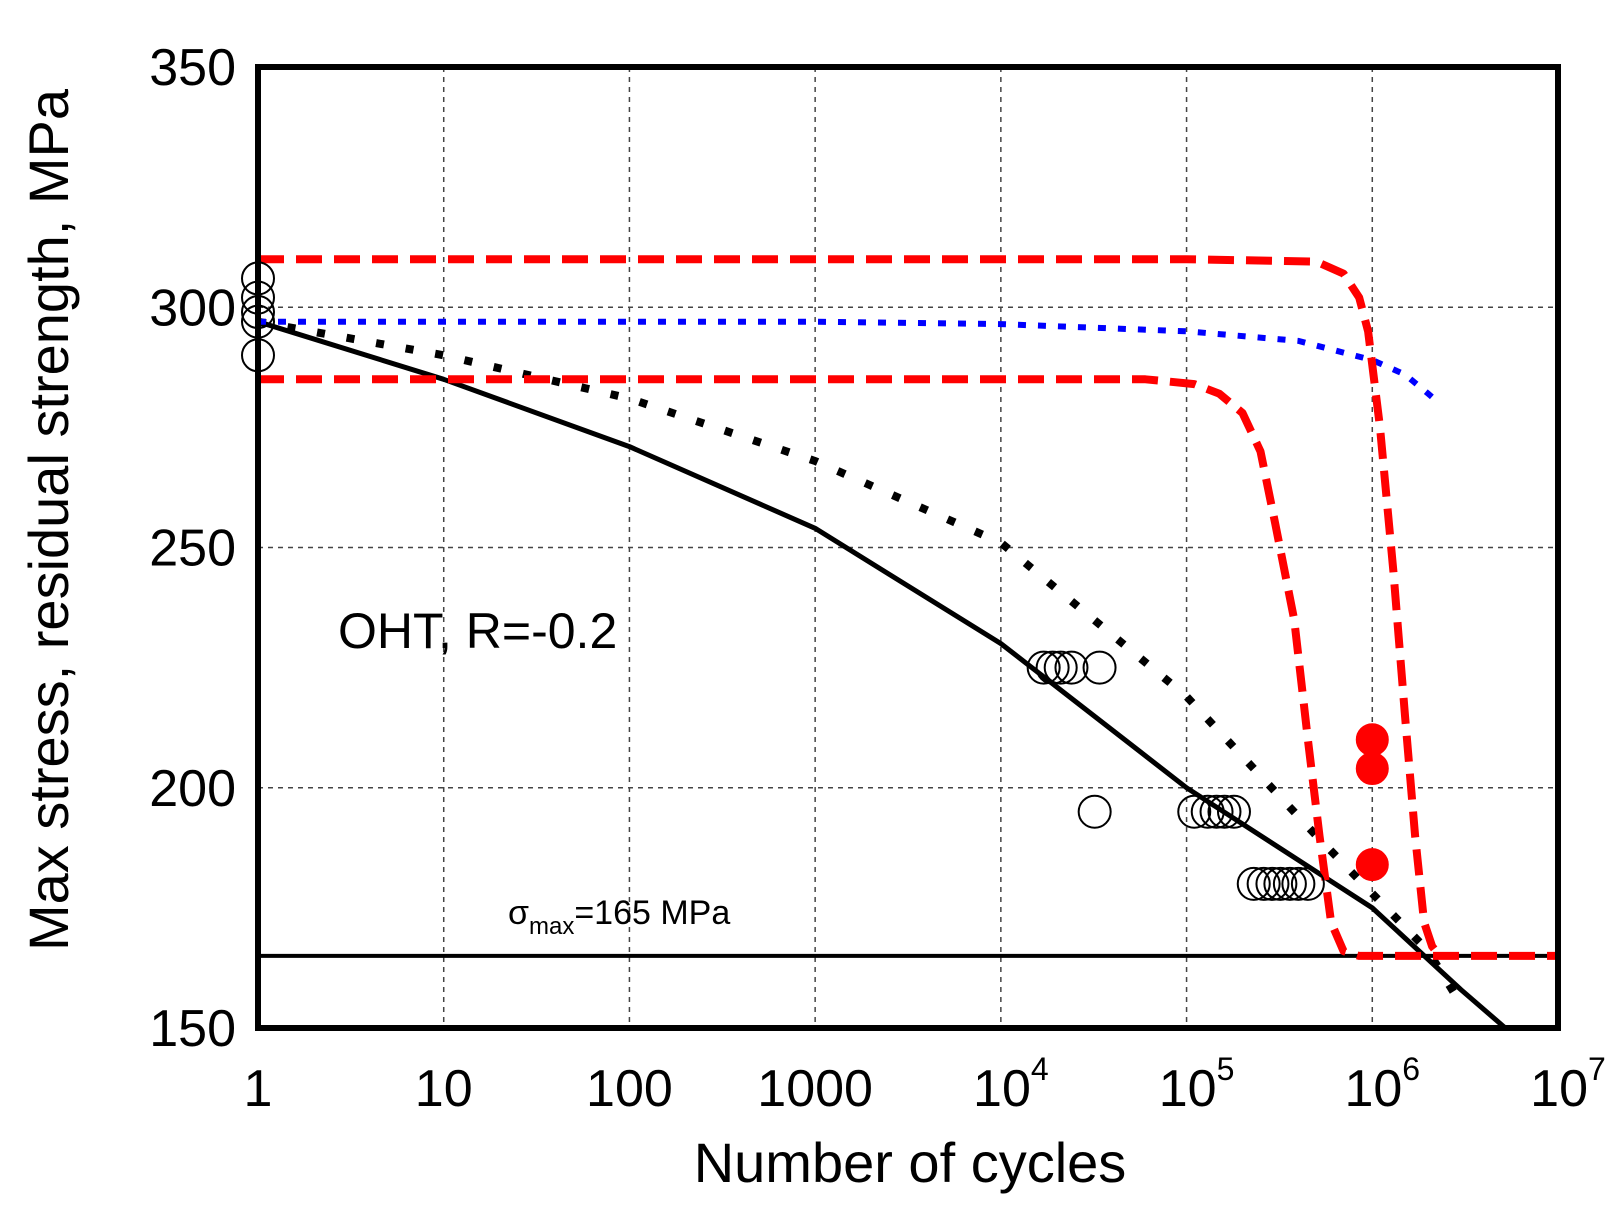 The width and height of the screenshot is (1617, 1219). I want to click on y-tick-labels: 150 200 250 300 350, so click(192, 548).